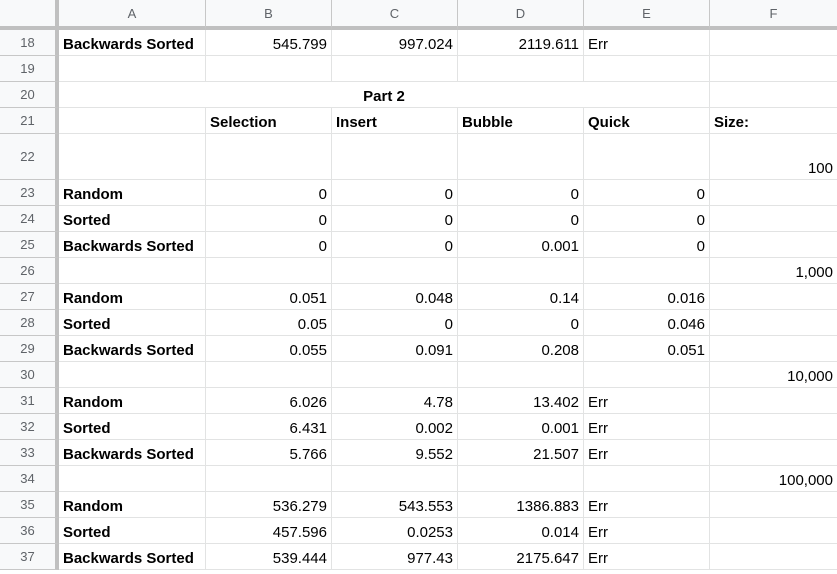 The height and width of the screenshot is (574, 837). I want to click on cell: 1,000, so click(773, 271).